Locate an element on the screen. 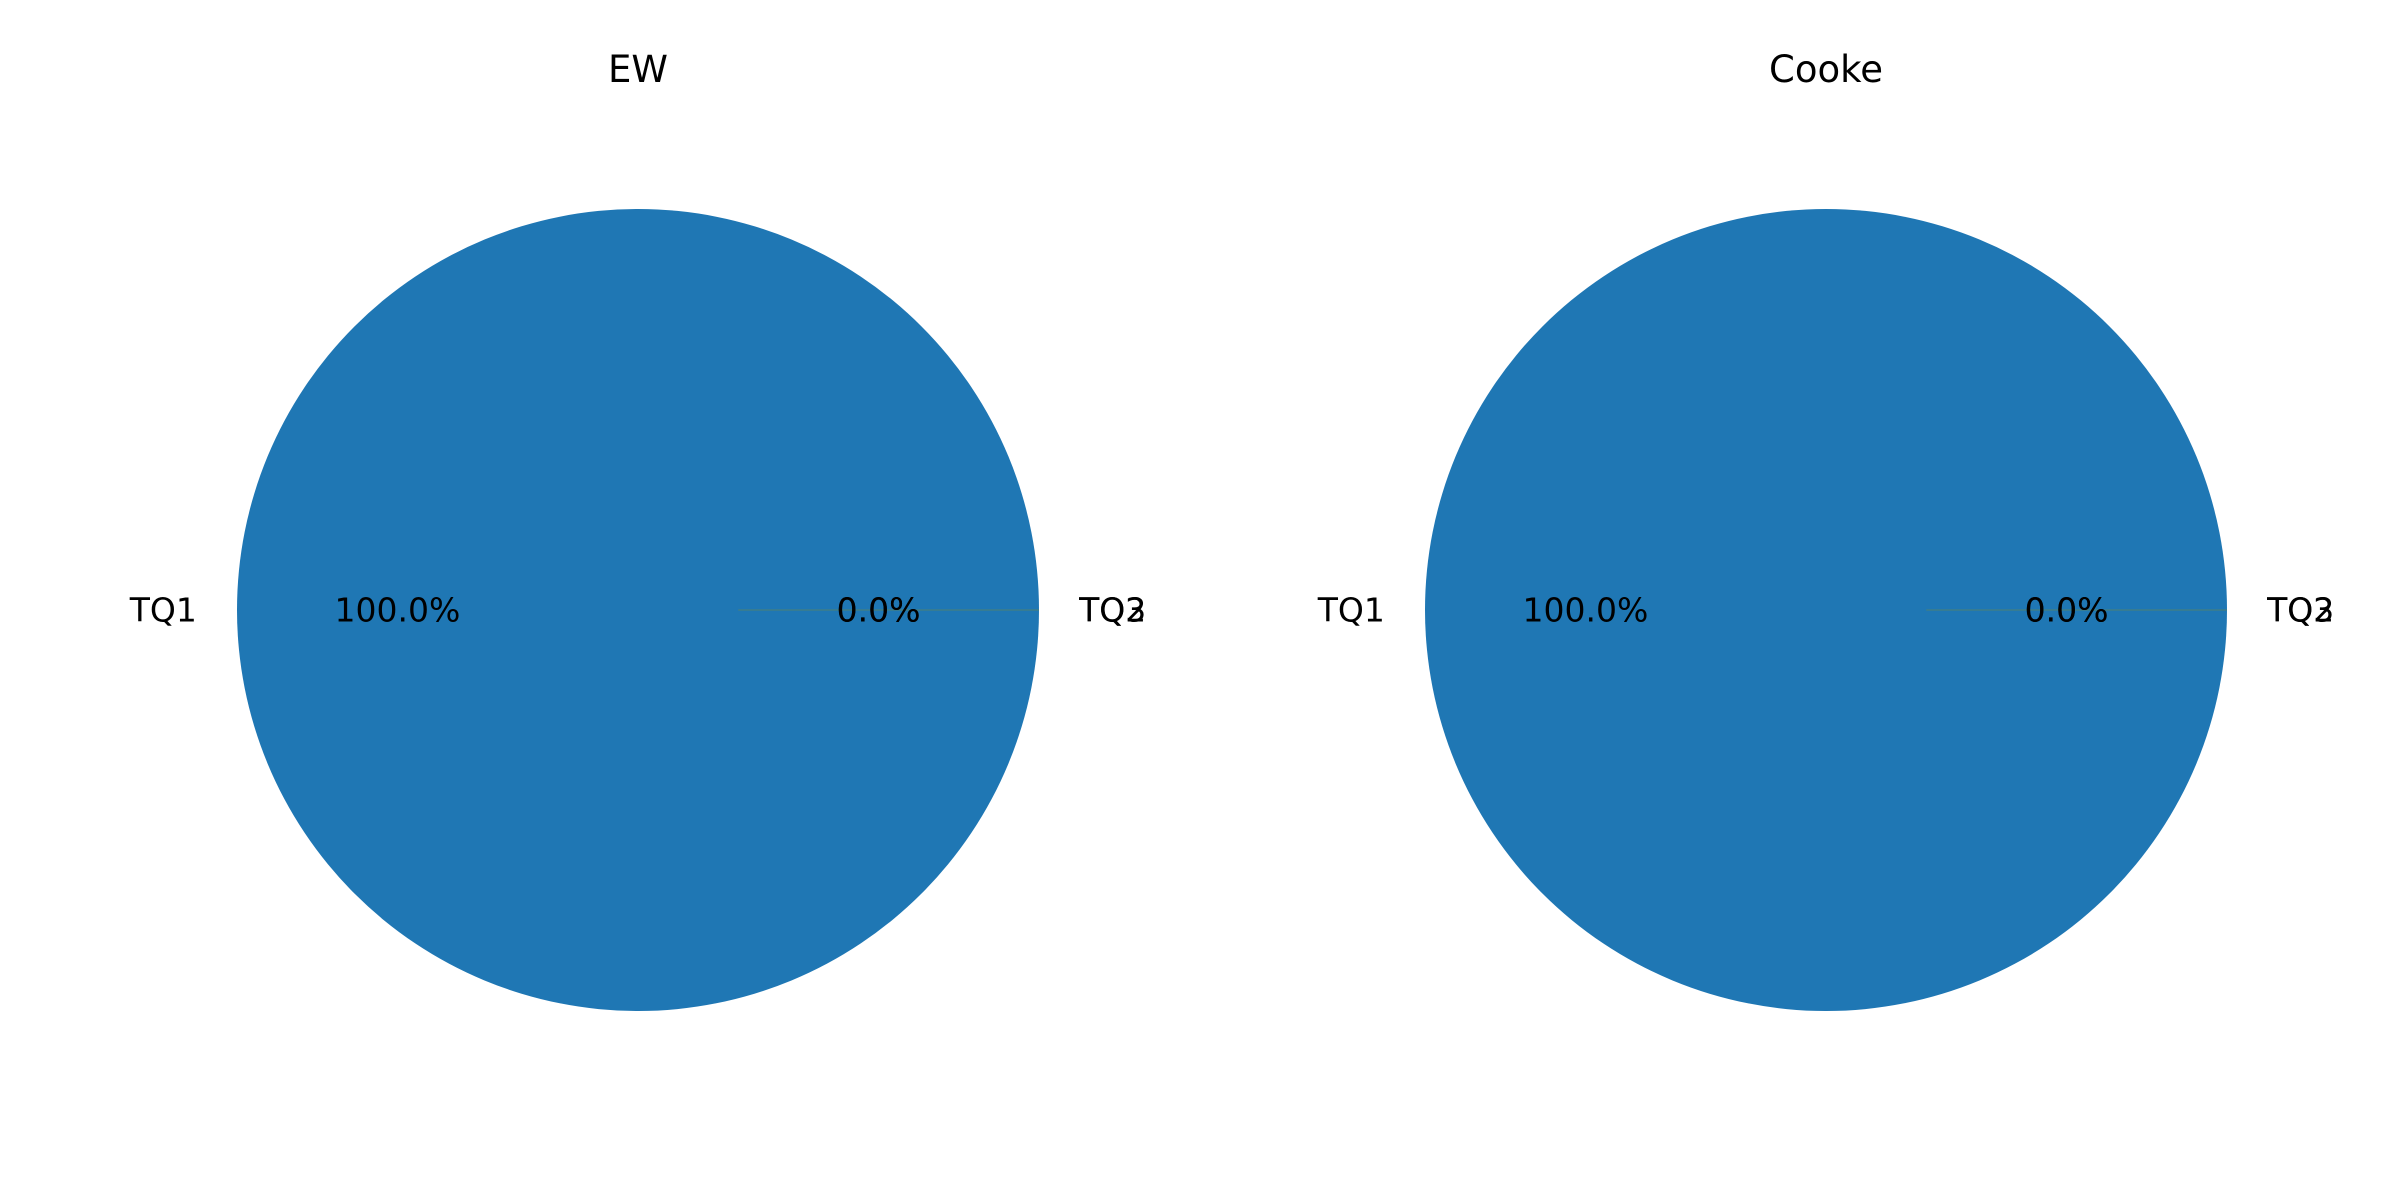 Image resolution: width=2400 pixels, height=1200 pixels. chart-title: EW is located at coordinates (638, 69).